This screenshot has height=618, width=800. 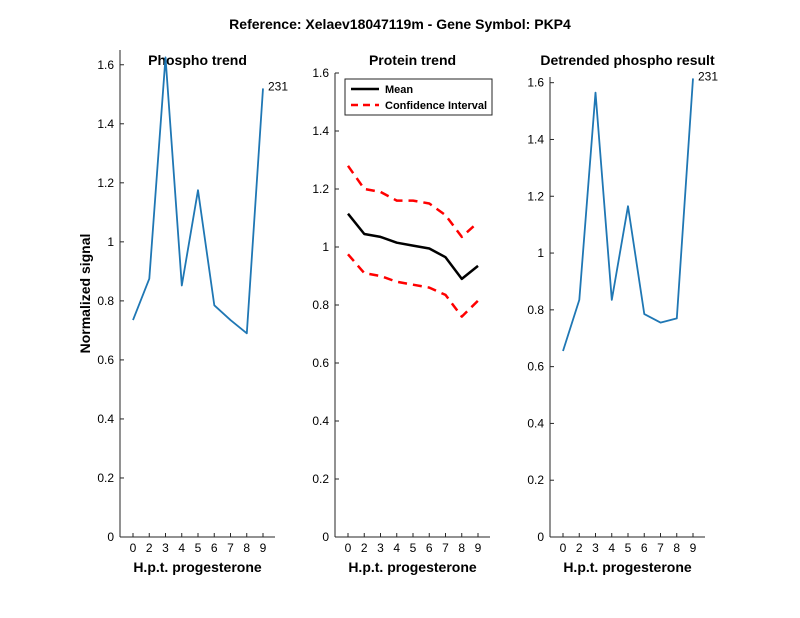 I want to click on legend-box, so click(x=418, y=97).